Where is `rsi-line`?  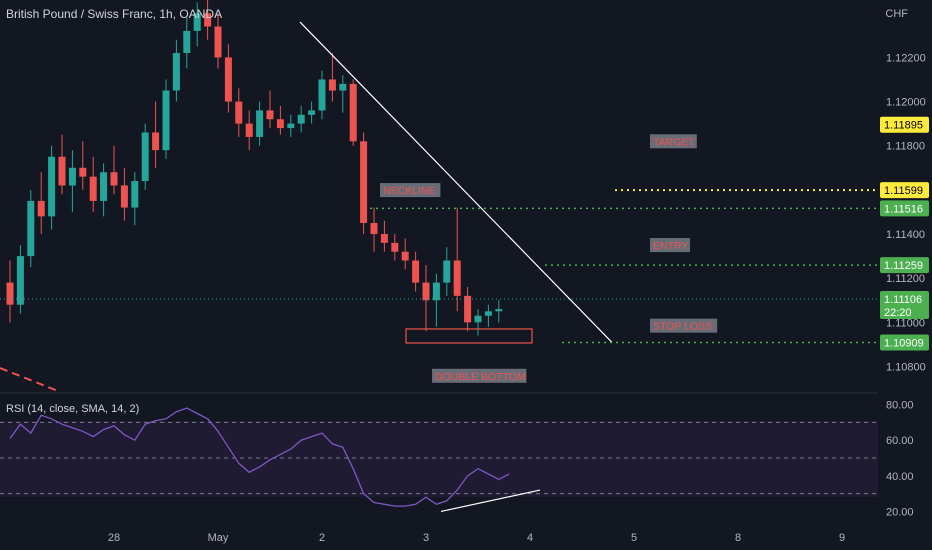
rsi-line is located at coordinates (259, 457).